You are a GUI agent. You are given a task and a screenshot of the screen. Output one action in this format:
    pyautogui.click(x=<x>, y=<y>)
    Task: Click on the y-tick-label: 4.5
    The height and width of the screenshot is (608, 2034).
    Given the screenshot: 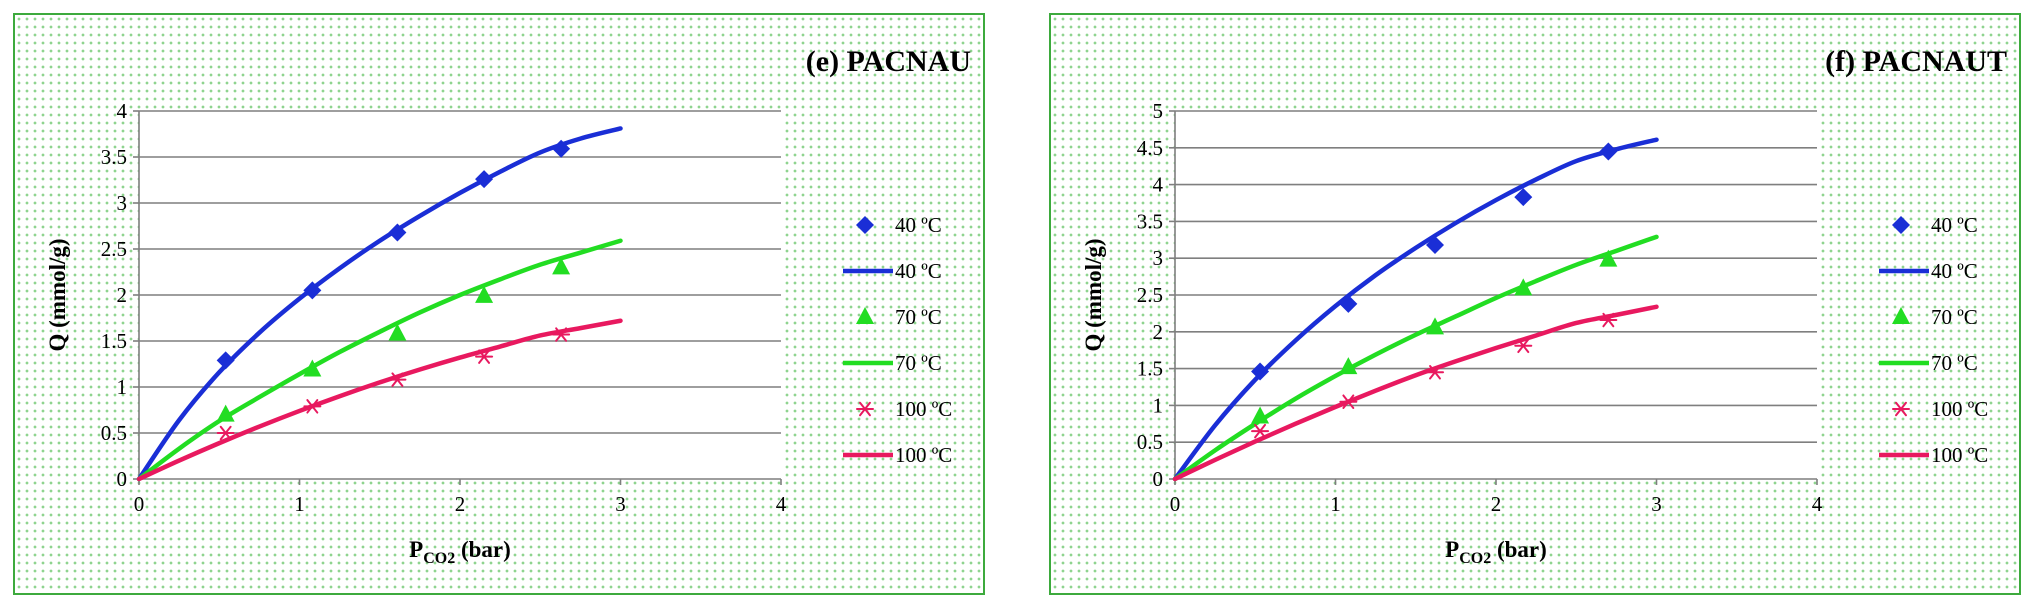 What is the action you would take?
    pyautogui.click(x=1150, y=148)
    